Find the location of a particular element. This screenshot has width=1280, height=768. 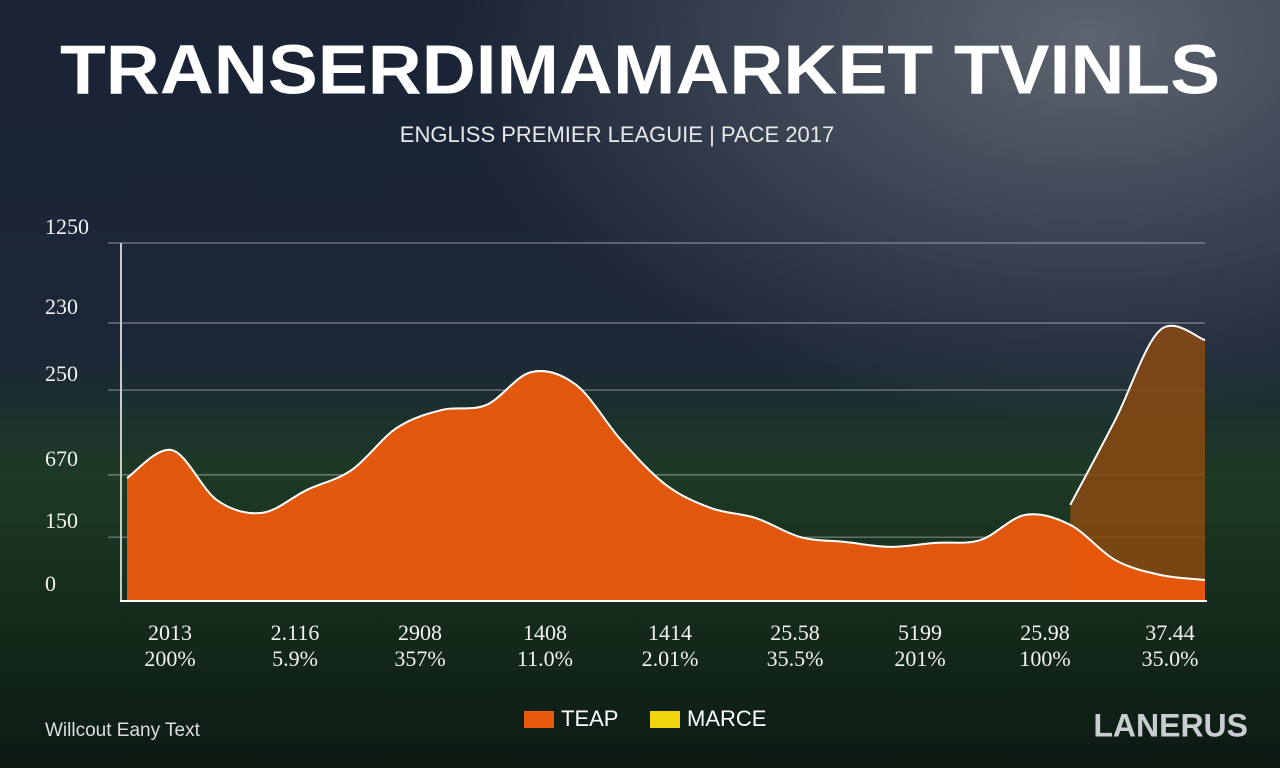

x-tick-label: 2908 is located at coordinates (420, 632).